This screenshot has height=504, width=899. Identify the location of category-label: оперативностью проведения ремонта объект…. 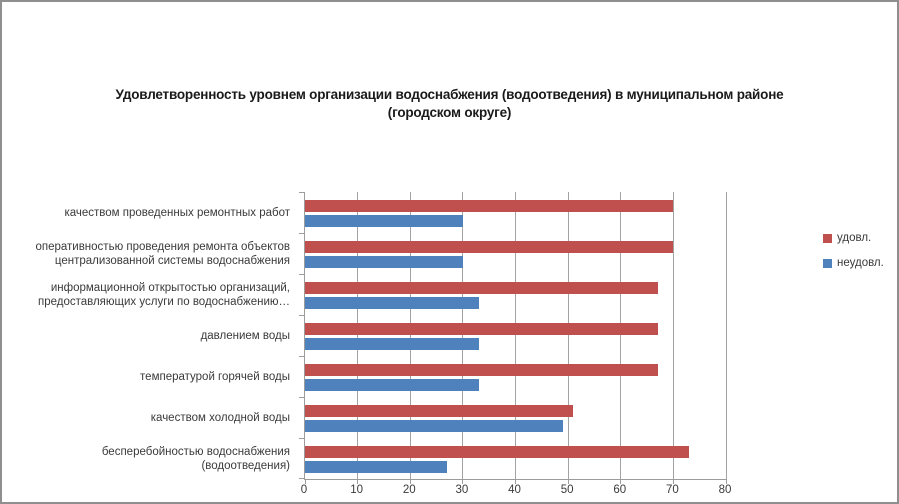
(162, 253).